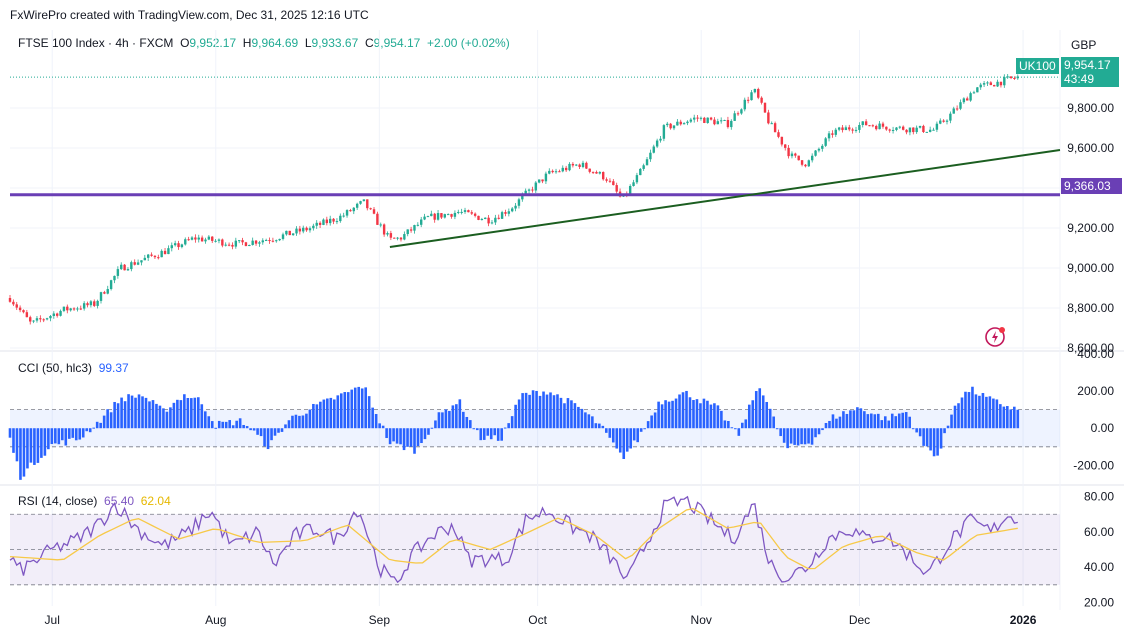  I want to click on lightning-alert-icon, so click(996, 337).